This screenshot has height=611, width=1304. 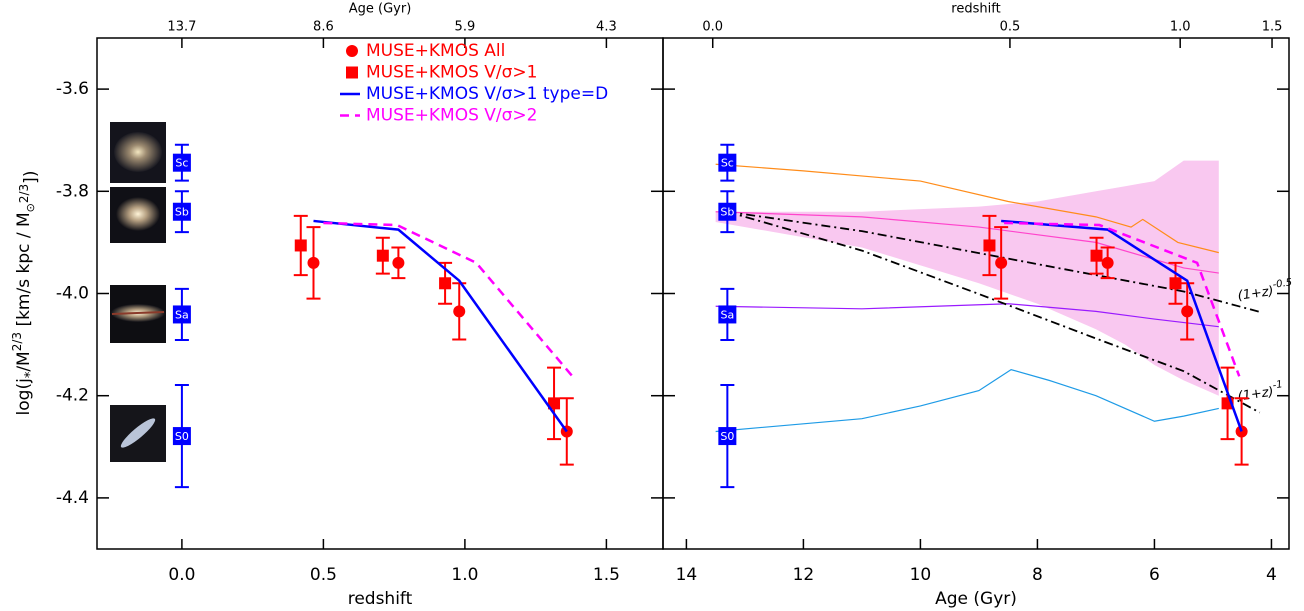 What do you see at coordinates (138, 292) in the screenshot?
I see `galaxy-thumbnails` at bounding box center [138, 292].